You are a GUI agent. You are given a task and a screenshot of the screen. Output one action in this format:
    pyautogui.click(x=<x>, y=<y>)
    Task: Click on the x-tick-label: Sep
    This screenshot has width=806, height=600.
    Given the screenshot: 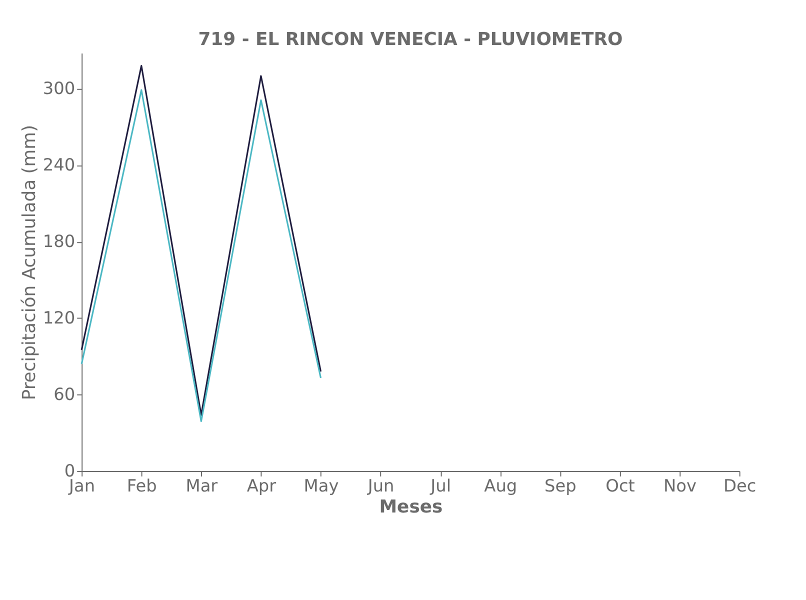 What is the action you would take?
    pyautogui.click(x=560, y=485)
    